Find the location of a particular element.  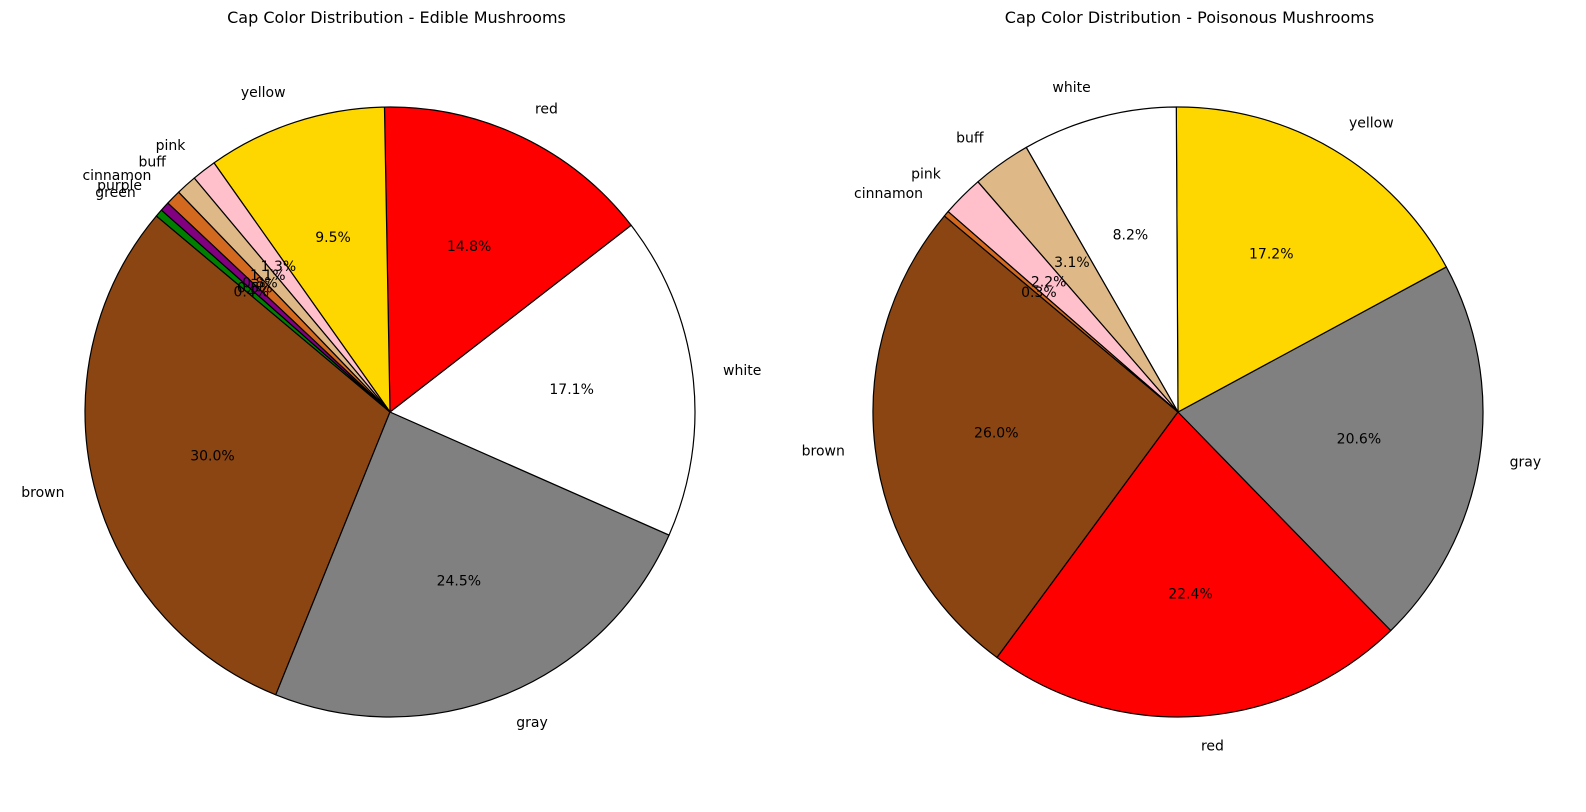

slice-pct-gray: 24.5% is located at coordinates (459, 582).